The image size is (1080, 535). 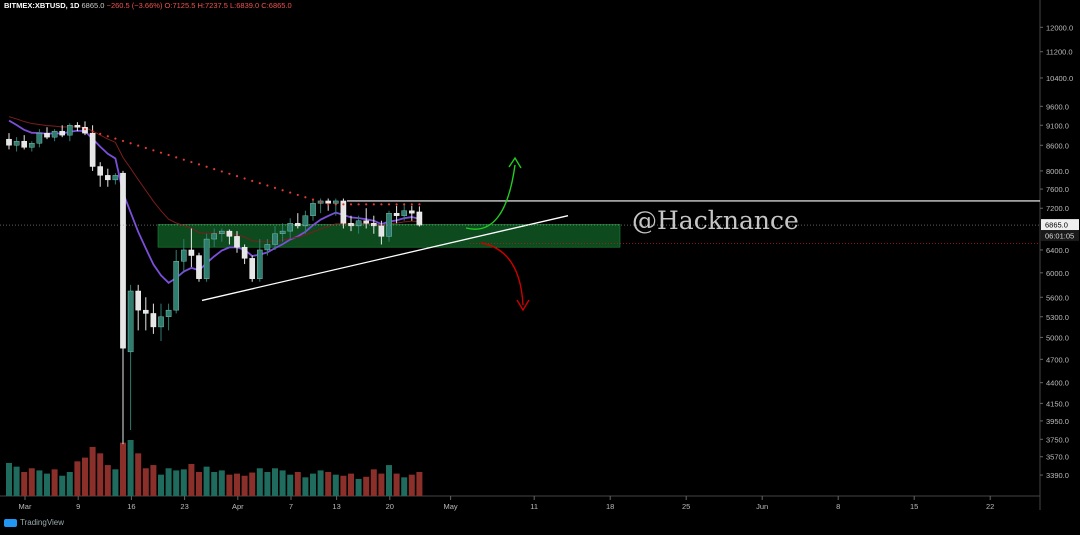 I want to click on ohlc-values: O:7125.5 H:7237.5 L:6839.0 C:6865.0, so click(x=228, y=5).